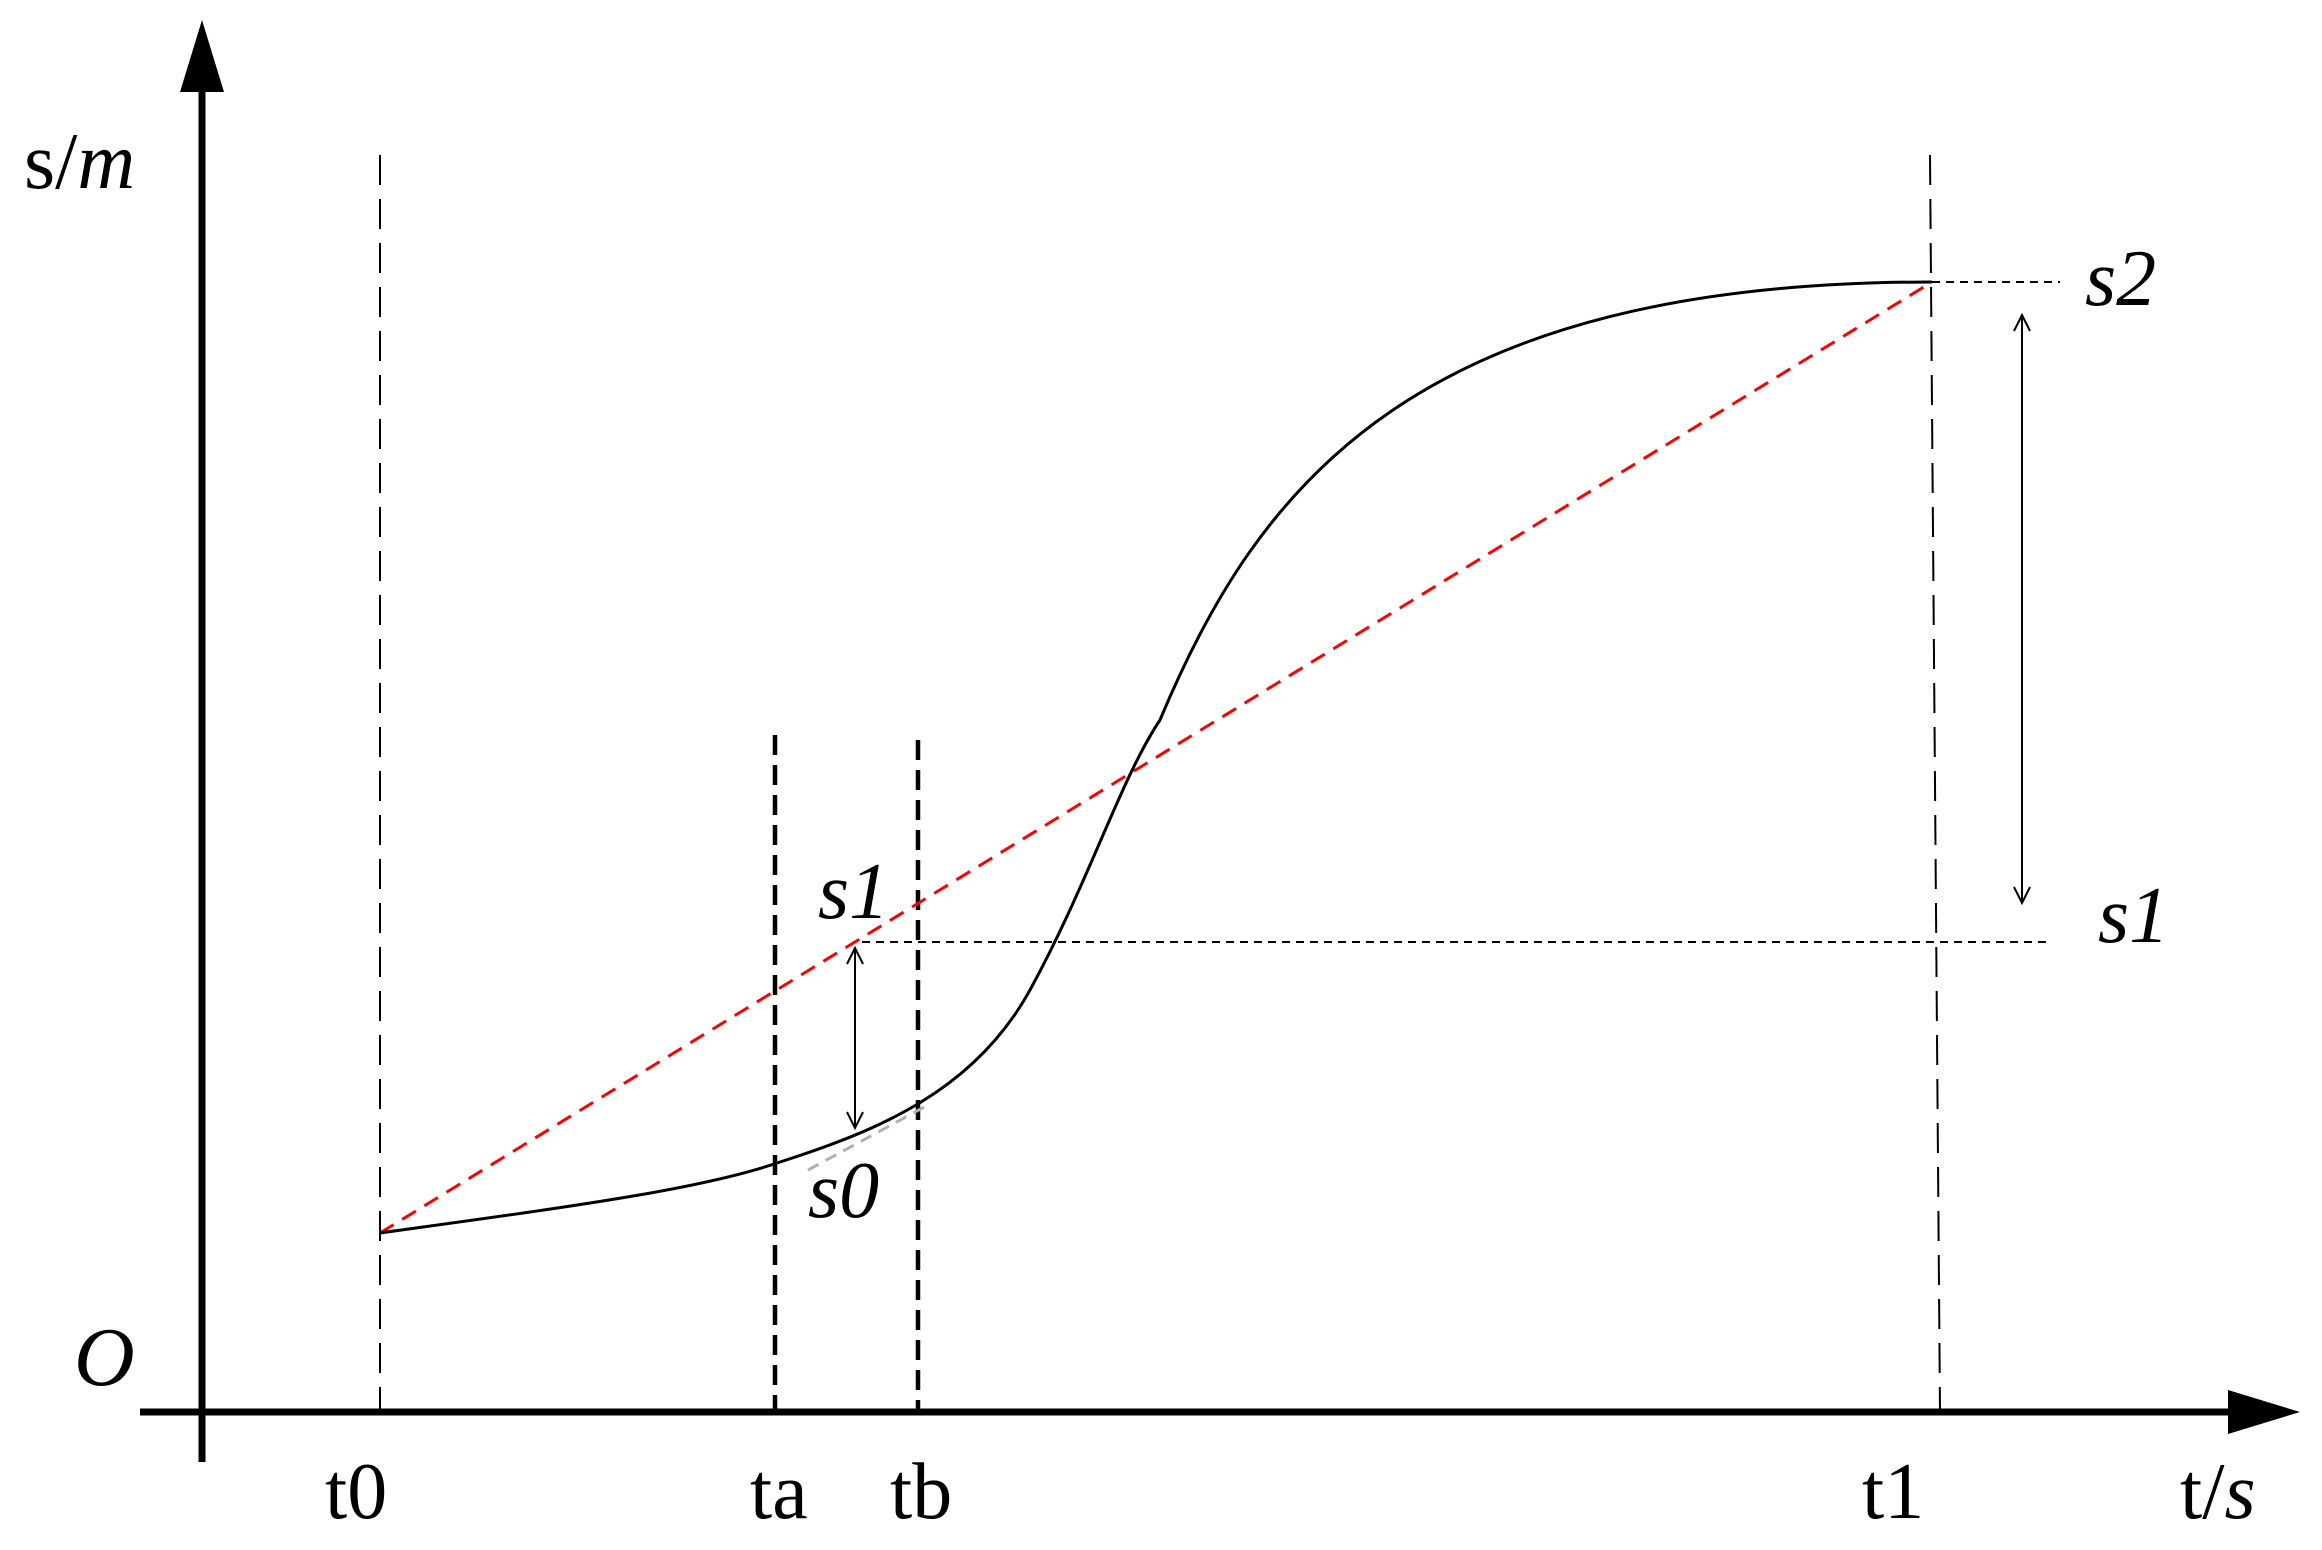 This screenshot has height=1550, width=2322. What do you see at coordinates (2264, 1412) in the screenshot?
I see `x-axis-arrowhead` at bounding box center [2264, 1412].